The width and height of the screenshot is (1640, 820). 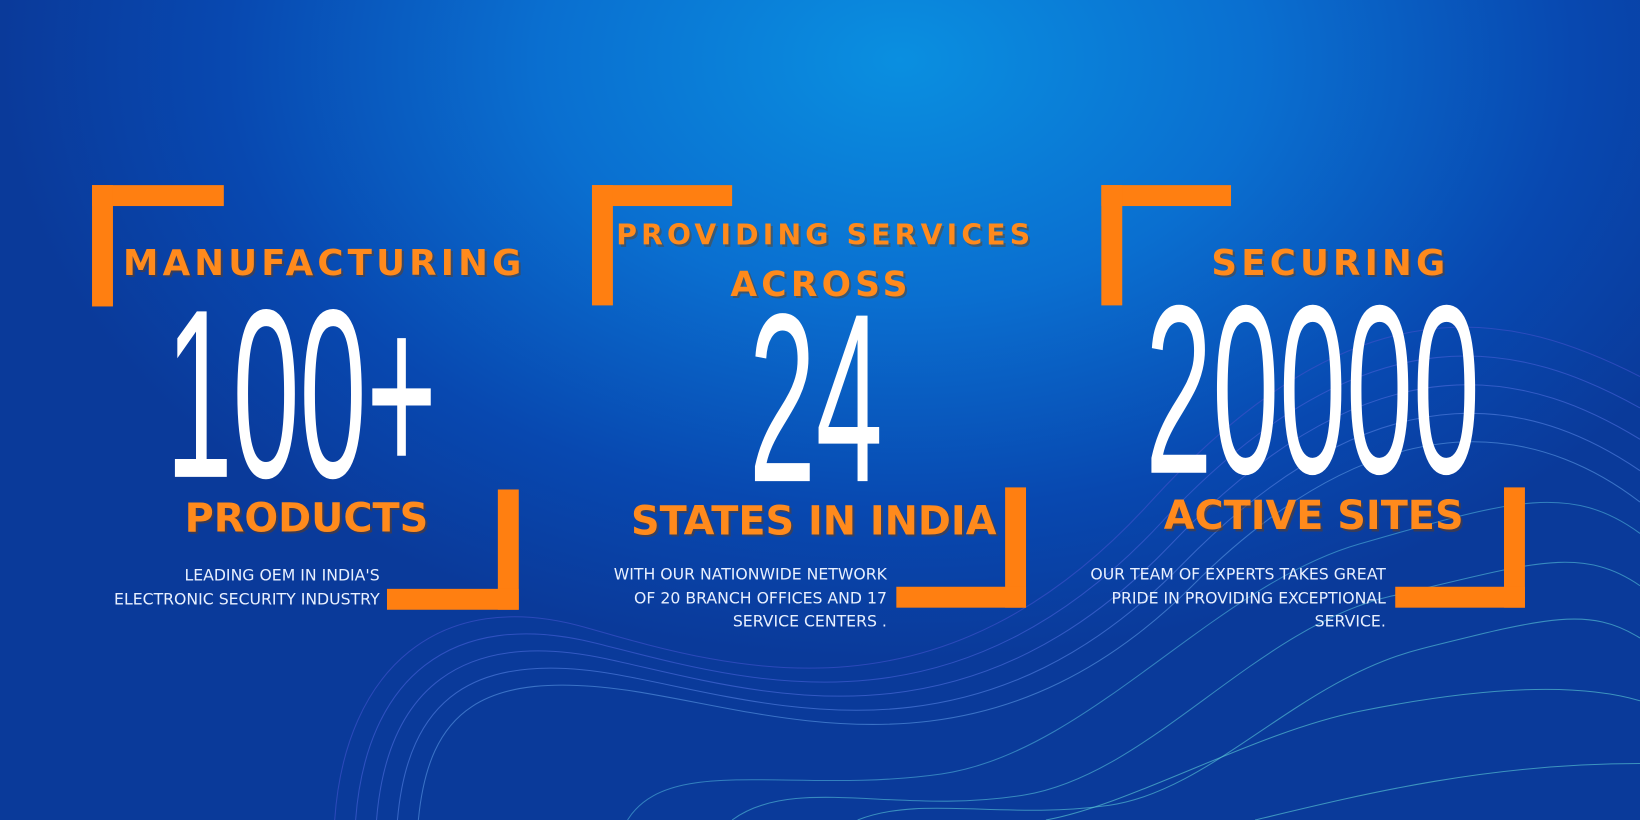 What do you see at coordinates (324, 263) in the screenshot?
I see `heading: MANUFACTURING` at bounding box center [324, 263].